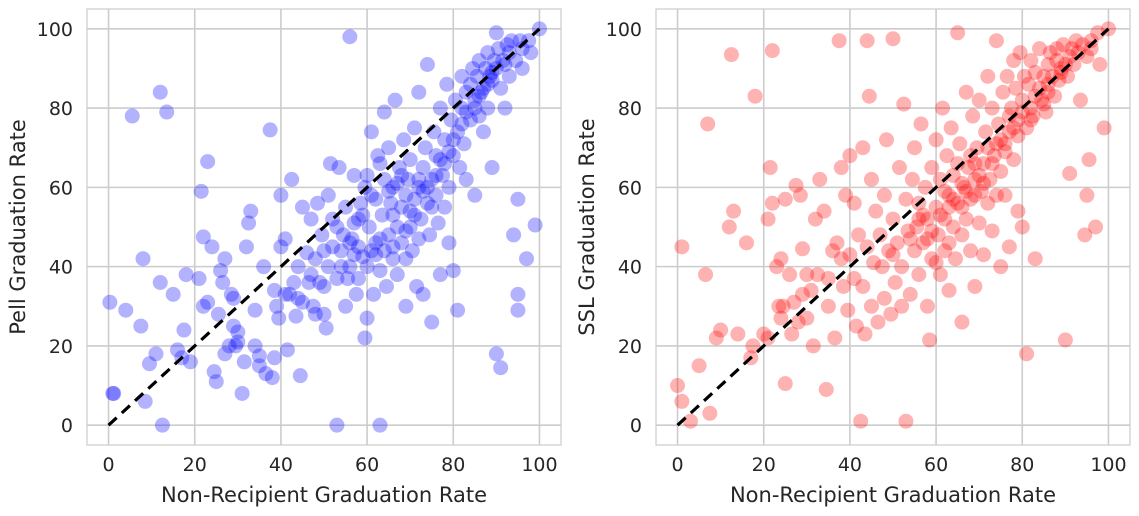 The height and width of the screenshot is (516, 1139). I want to click on left-x-tick-2: 40, so click(281, 465).